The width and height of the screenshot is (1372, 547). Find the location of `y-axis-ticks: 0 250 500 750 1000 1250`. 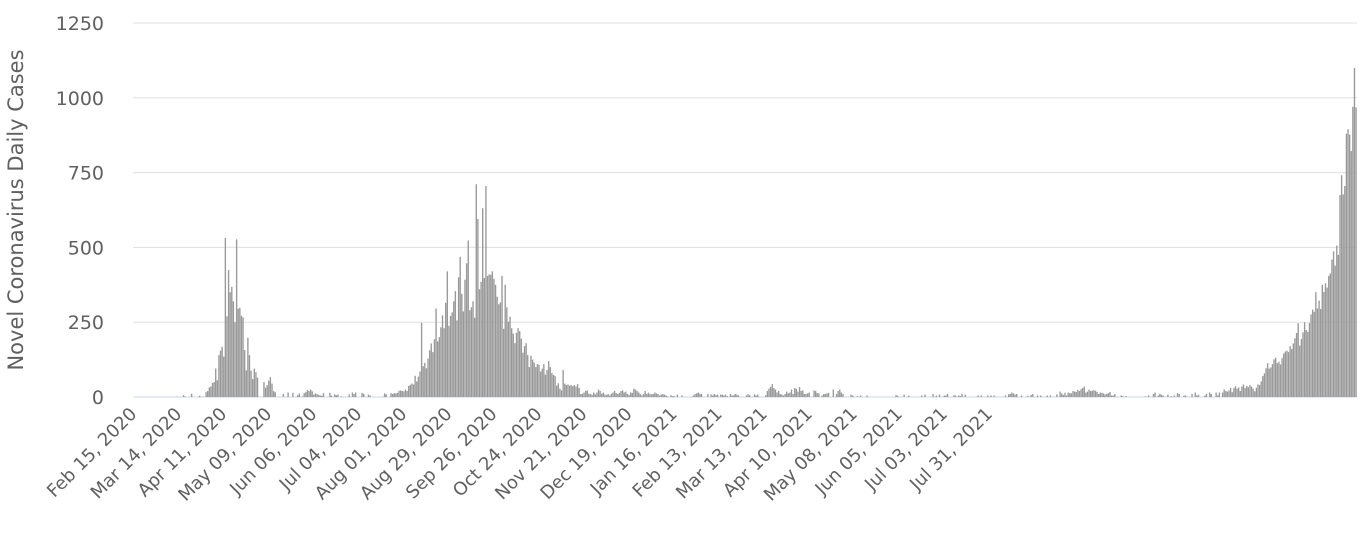

y-axis-ticks: 0 250 500 750 1000 1250 is located at coordinates (80, 211).